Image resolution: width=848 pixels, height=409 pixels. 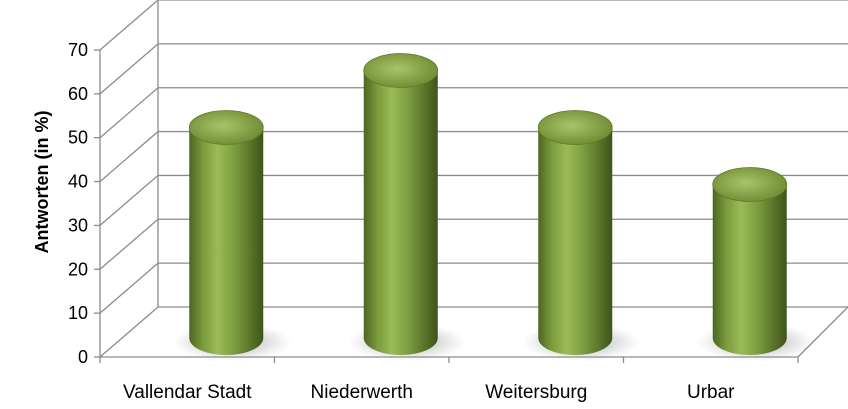 What do you see at coordinates (78, 313) in the screenshot?
I see `y-tick-label: 10` at bounding box center [78, 313].